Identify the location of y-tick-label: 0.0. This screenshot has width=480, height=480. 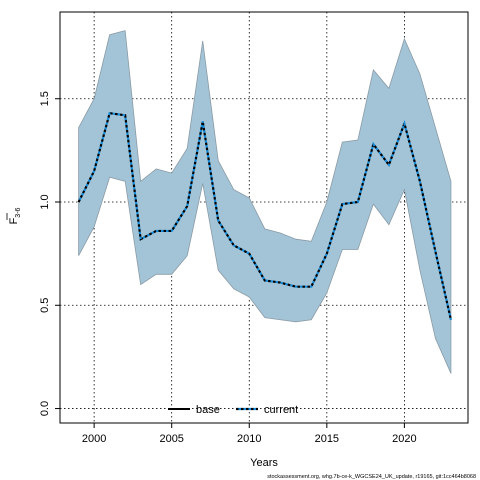
(45, 408).